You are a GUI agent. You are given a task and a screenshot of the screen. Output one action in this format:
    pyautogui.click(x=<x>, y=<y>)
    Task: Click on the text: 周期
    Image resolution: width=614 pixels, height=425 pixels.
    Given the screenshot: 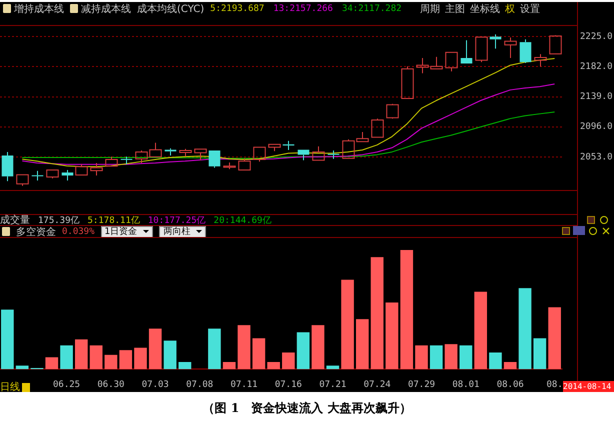 What is the action you would take?
    pyautogui.click(x=430, y=9)
    